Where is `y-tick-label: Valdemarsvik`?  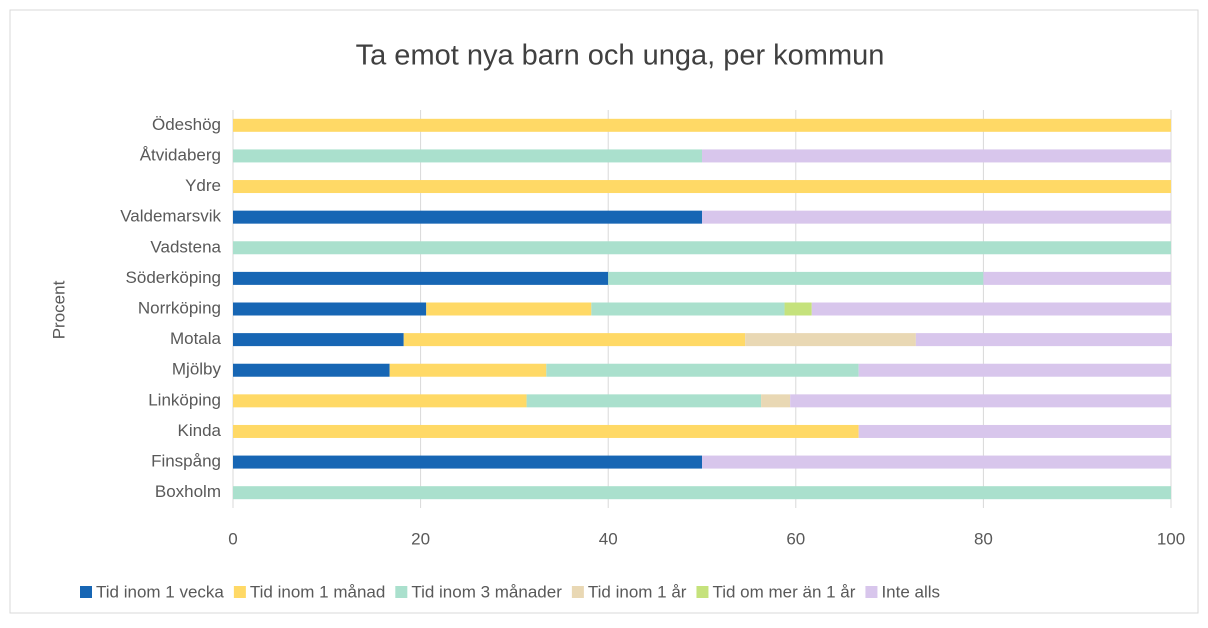
y-tick-label: Valdemarsvik is located at coordinates (170, 216).